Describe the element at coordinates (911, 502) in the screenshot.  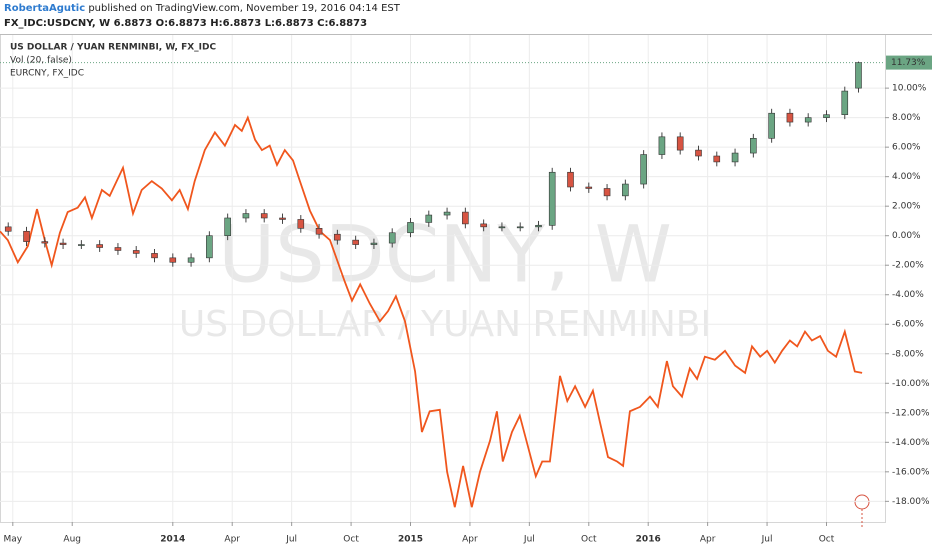
I see `y-tick-label: -18.00%` at that location.